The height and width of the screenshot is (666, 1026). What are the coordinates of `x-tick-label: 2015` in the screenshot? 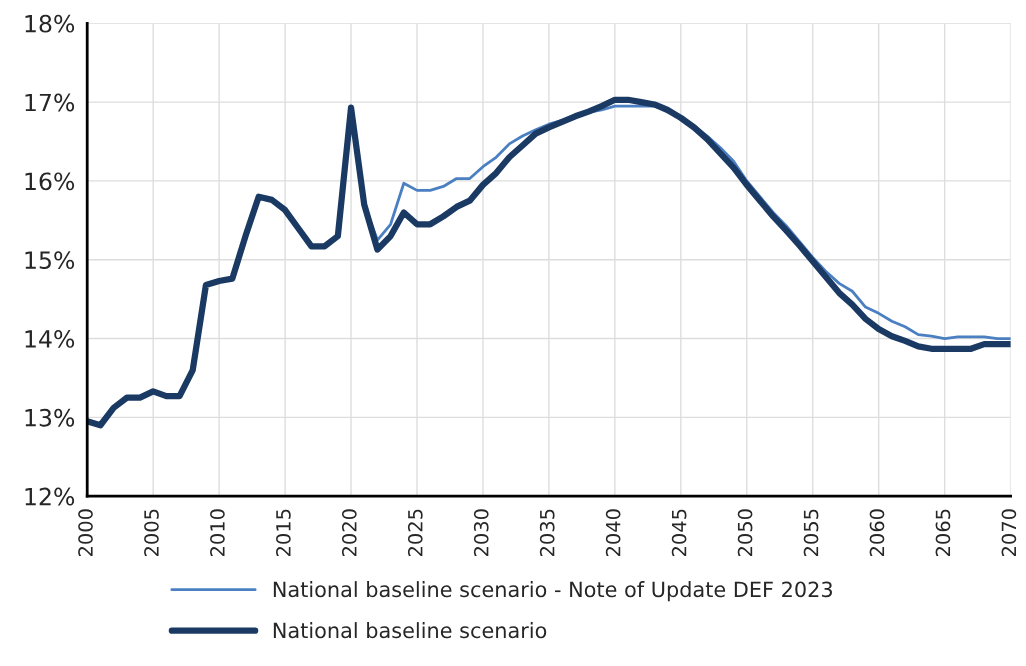 It's located at (283, 533).